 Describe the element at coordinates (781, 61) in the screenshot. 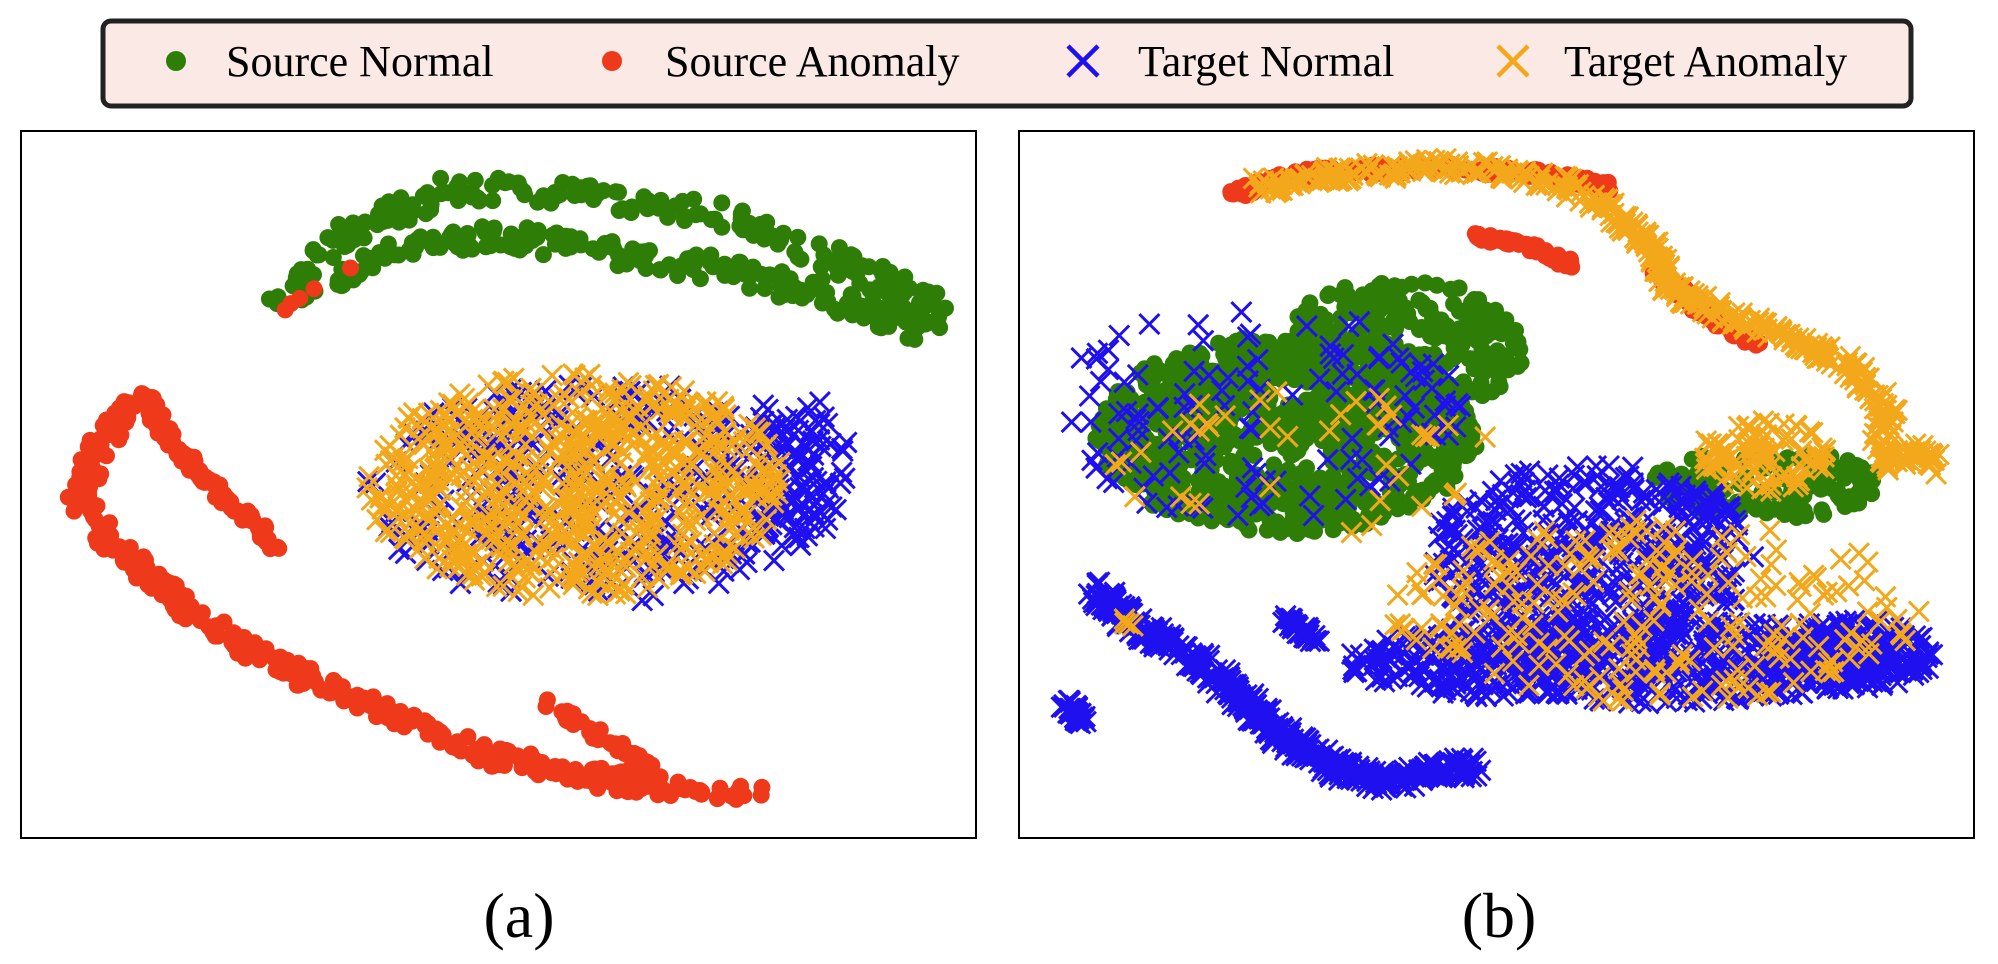

I see `legend-item-source-anomaly: Source Anomaly` at that location.